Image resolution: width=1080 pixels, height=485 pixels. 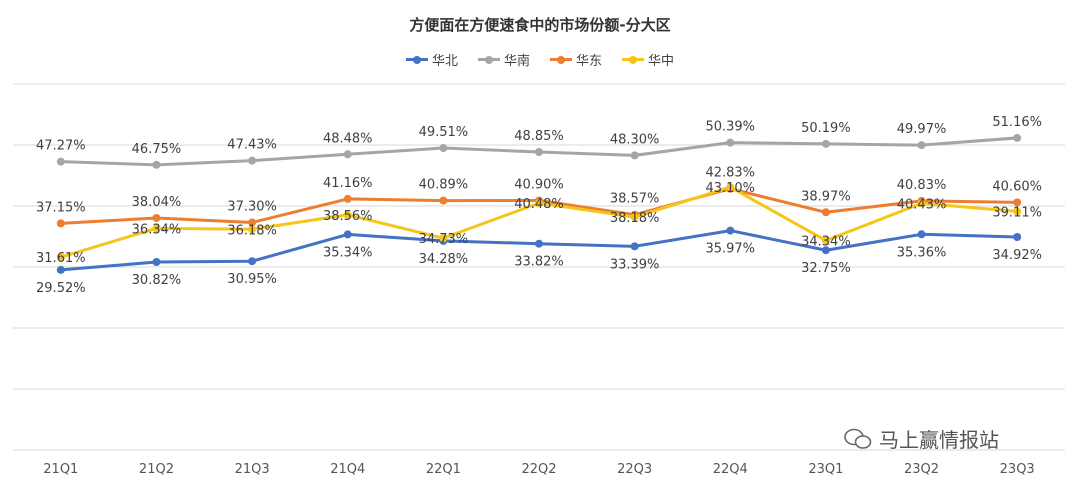 I want to click on data-label: 43.10%, so click(x=730, y=188).